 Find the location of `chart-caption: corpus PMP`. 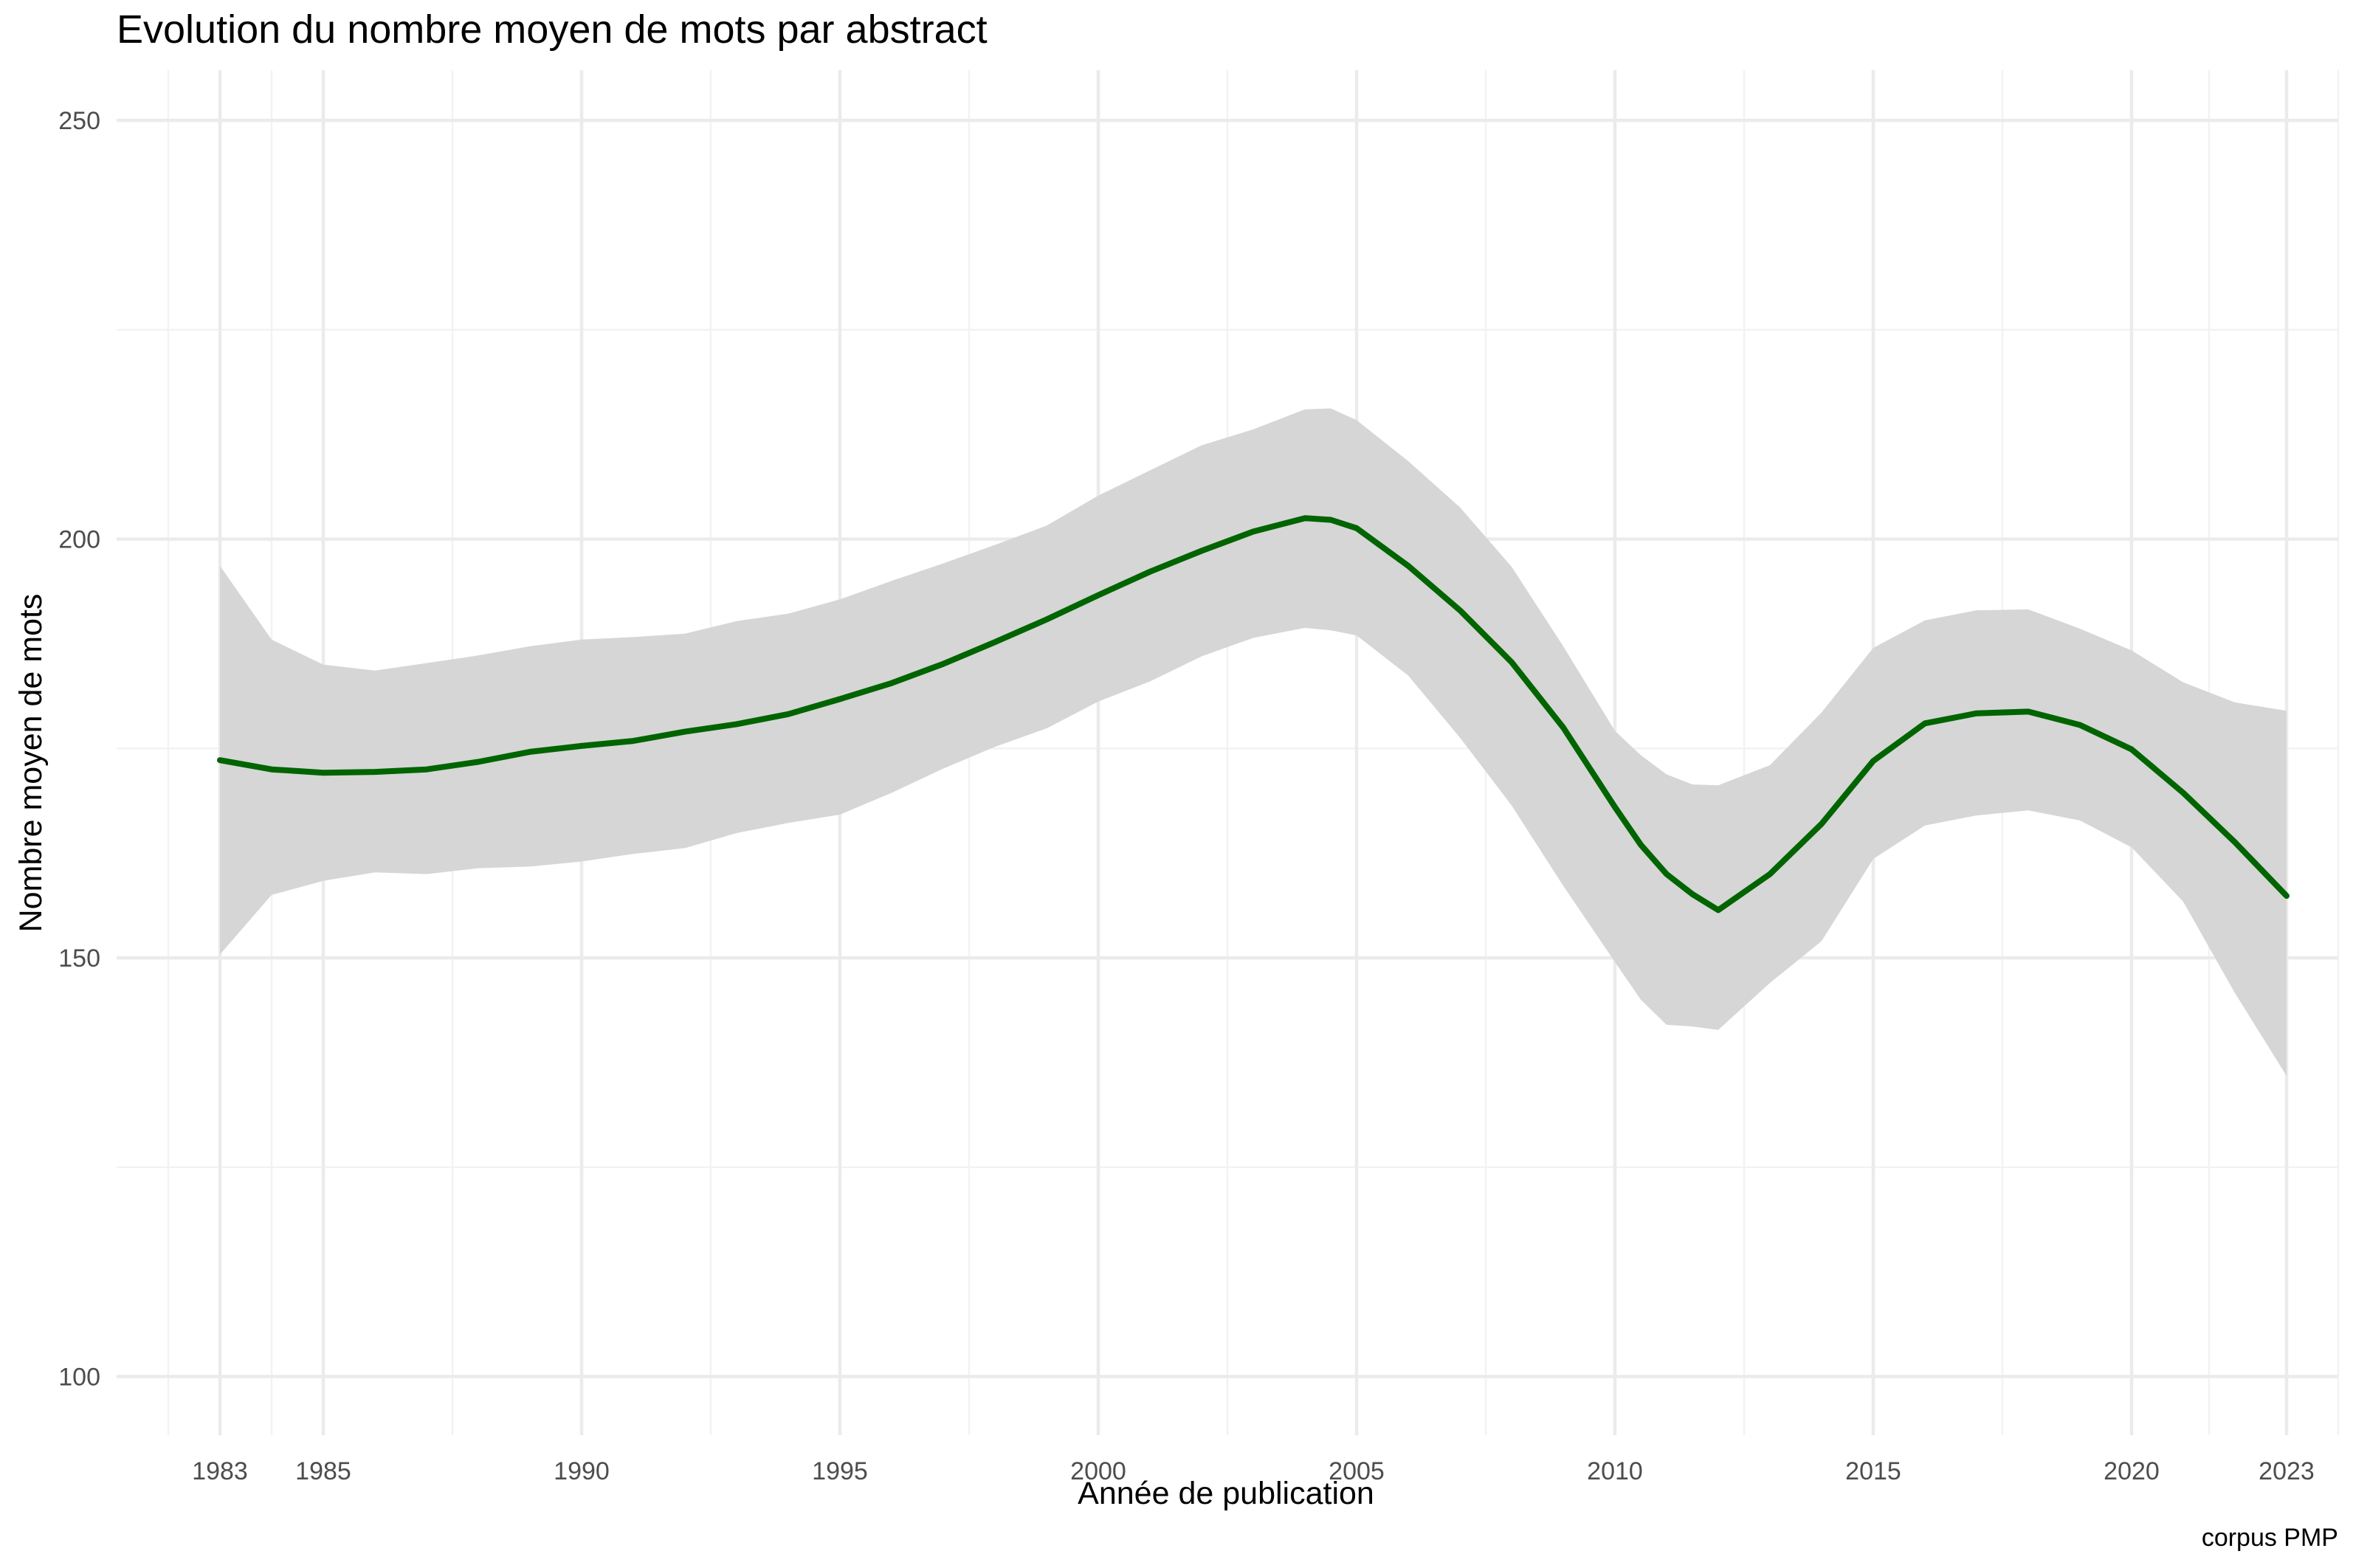

chart-caption: corpus PMP is located at coordinates (2270, 1538).